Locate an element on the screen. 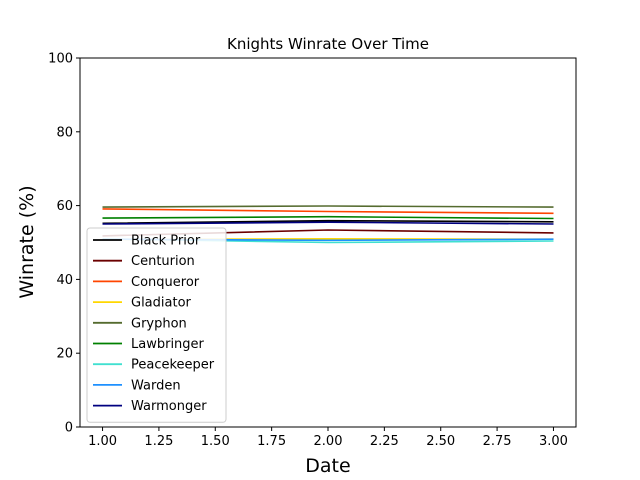 This screenshot has width=640, height=480. x-tick-label: 1.00 is located at coordinates (102, 441).